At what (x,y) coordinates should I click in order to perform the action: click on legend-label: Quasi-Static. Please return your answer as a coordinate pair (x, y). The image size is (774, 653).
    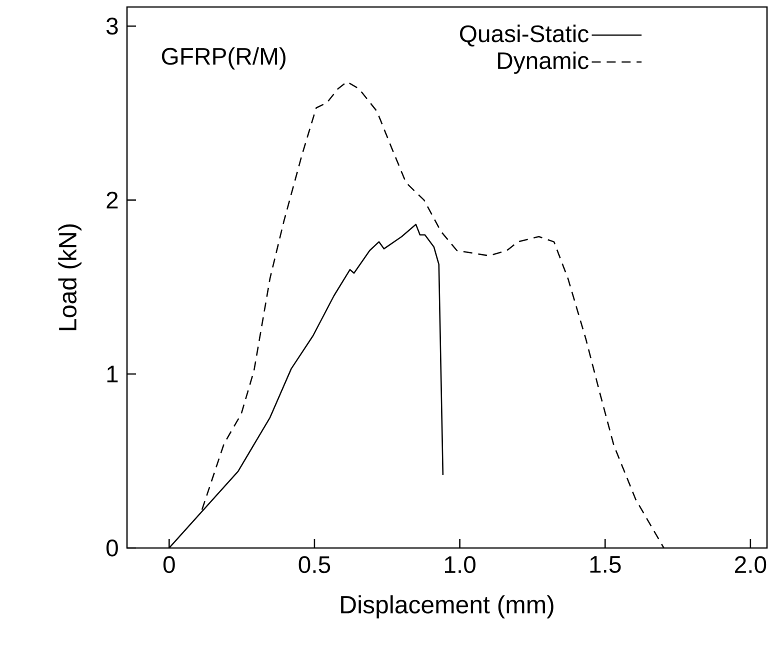
    Looking at the image, I should click on (524, 35).